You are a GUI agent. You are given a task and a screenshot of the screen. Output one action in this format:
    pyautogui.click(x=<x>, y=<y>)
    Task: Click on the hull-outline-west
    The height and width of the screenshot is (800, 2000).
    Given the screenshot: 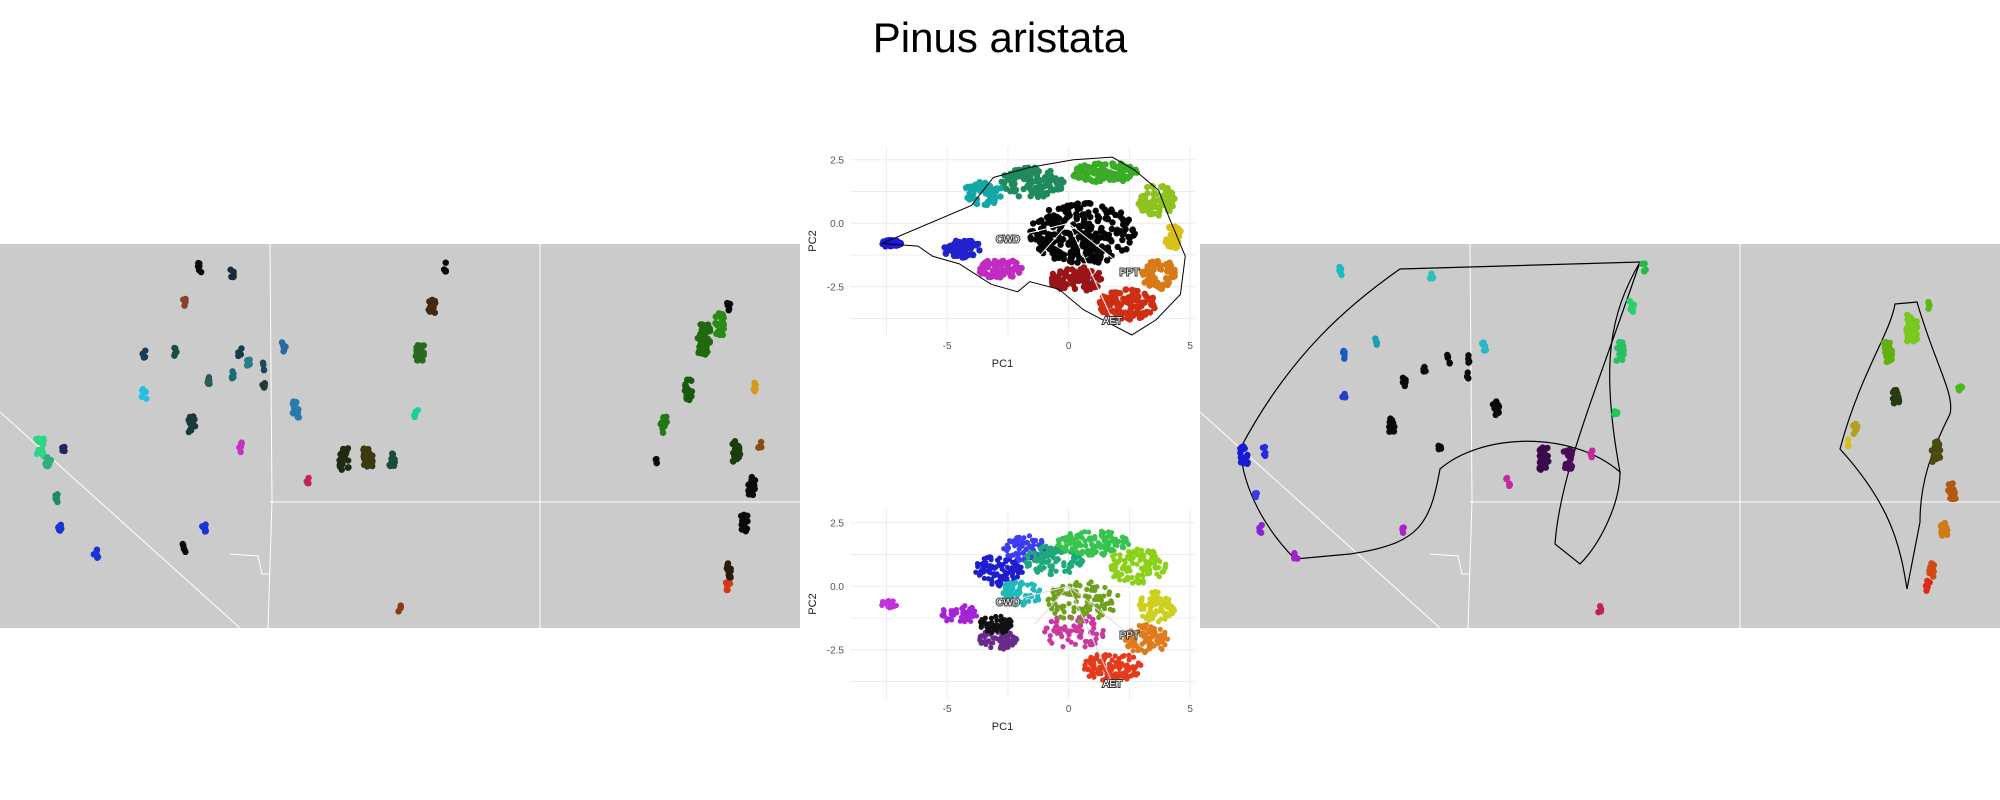 What is the action you would take?
    pyautogui.click(x=1440, y=410)
    